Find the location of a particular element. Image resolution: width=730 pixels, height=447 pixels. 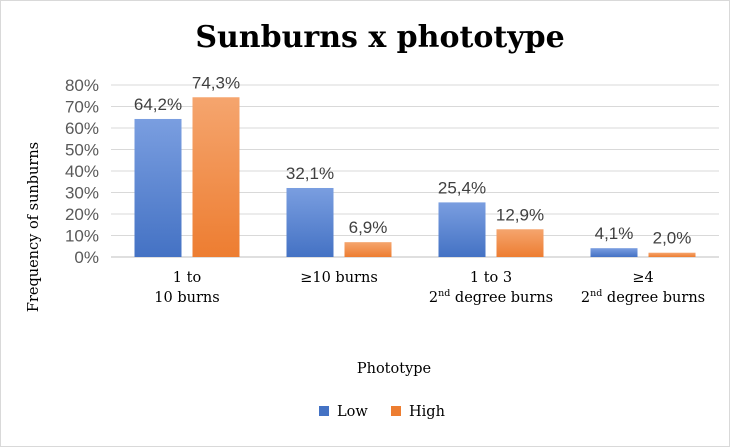

y-tick-label: 50% is located at coordinates (82, 150).